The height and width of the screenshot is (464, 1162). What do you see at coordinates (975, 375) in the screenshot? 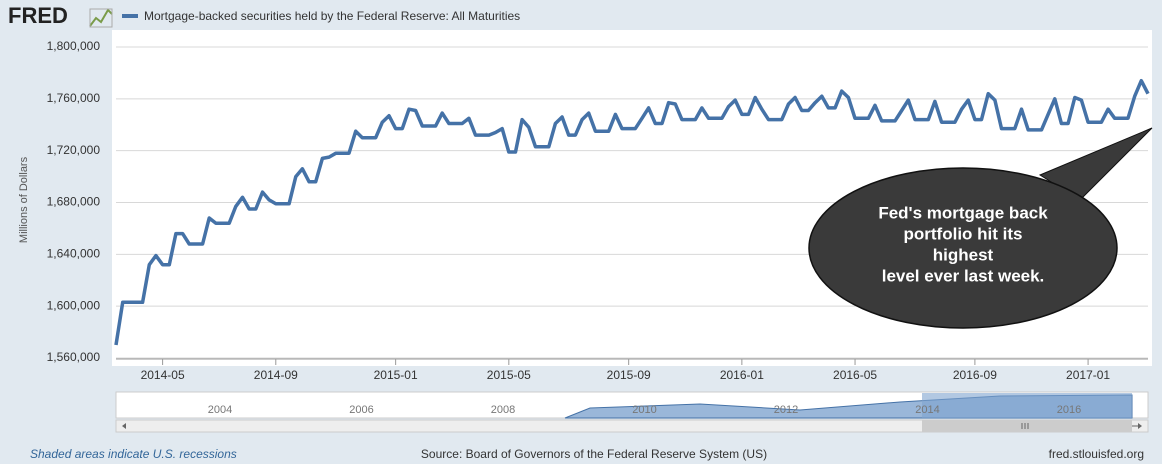
I see `x-tick-label: 2016-09` at bounding box center [975, 375].